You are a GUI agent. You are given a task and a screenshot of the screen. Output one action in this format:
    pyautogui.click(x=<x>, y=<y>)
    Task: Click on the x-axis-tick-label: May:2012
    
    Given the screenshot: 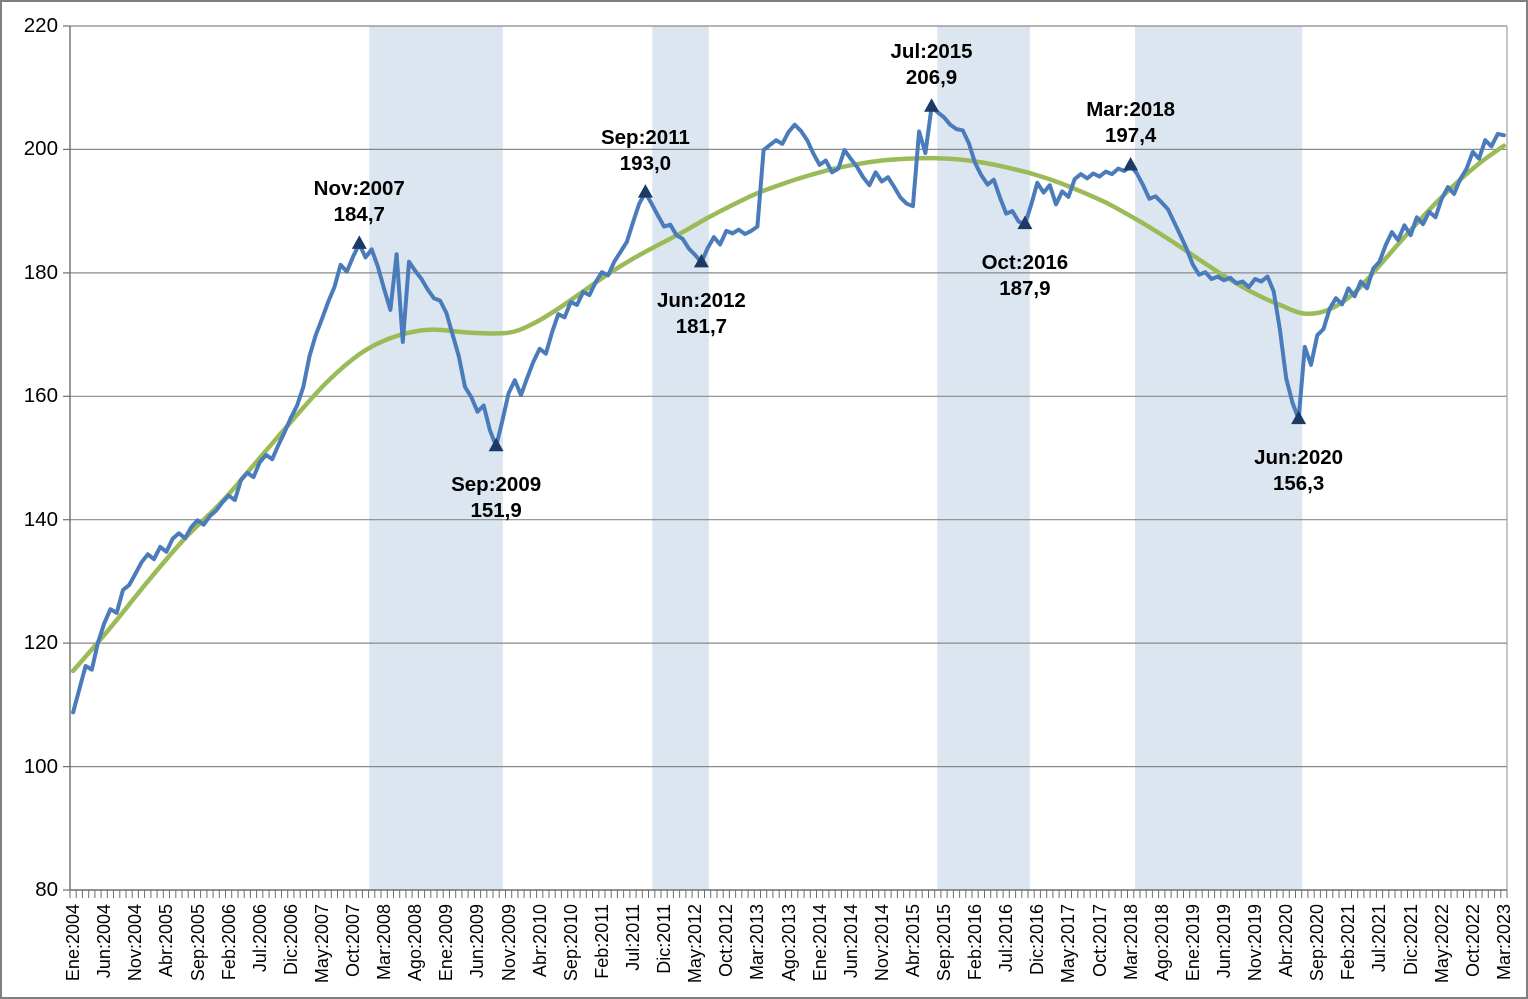 What is the action you would take?
    pyautogui.click(x=695, y=944)
    